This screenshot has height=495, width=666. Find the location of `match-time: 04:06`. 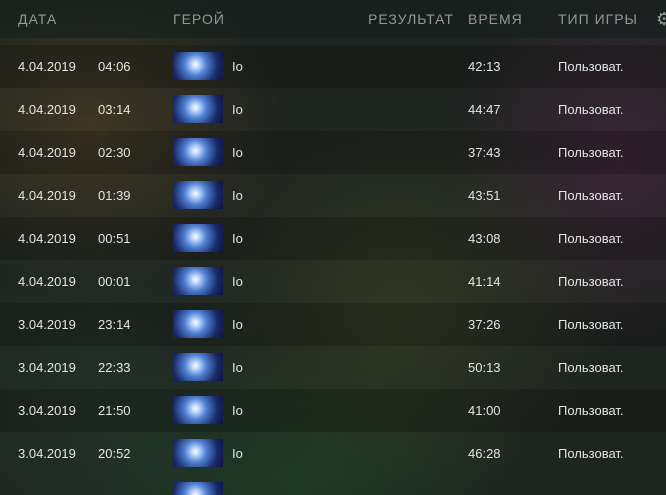

match-time: 04:06 is located at coordinates (114, 66).